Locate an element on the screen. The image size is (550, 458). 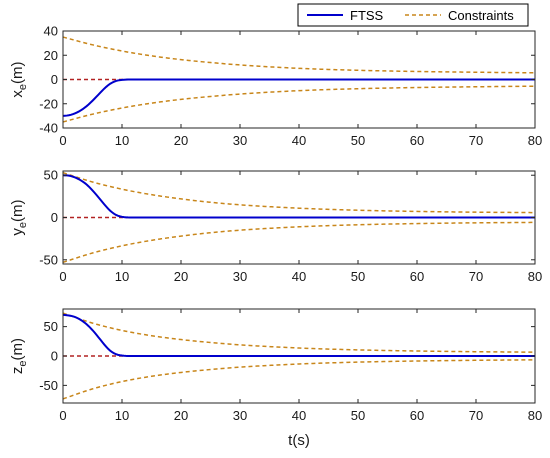
y-axis-label-xe: xe(m) is located at coordinates (19, 79).